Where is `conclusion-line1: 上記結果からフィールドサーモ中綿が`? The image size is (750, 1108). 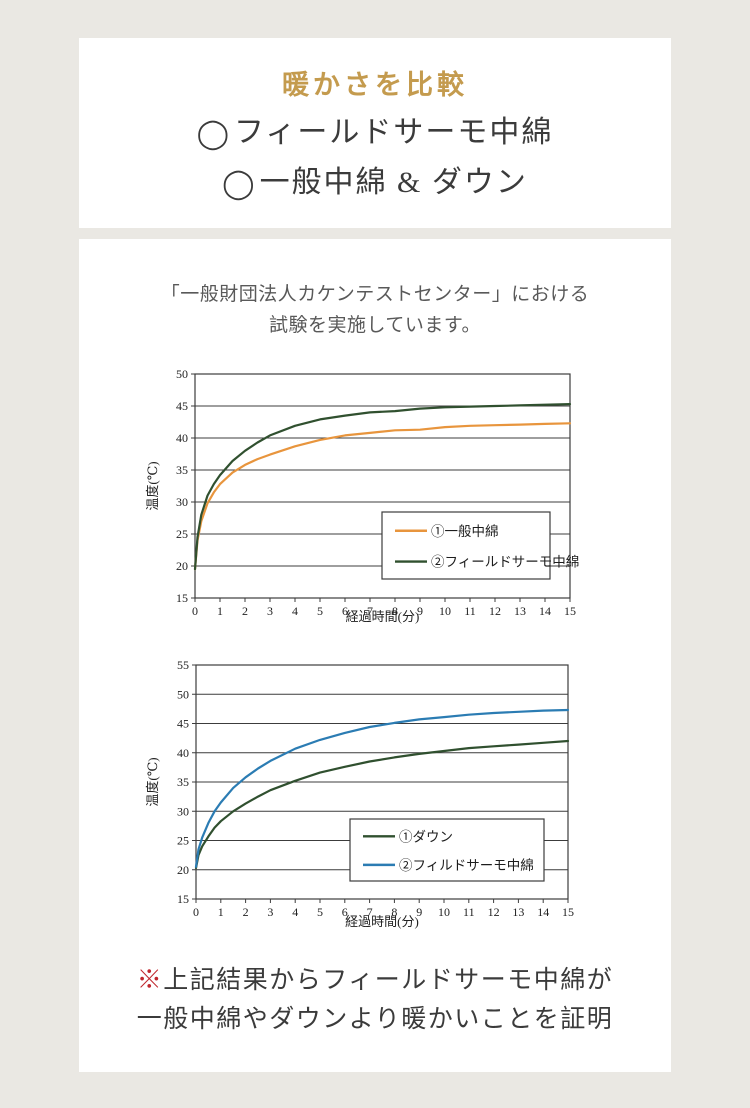 conclusion-line1: 上記結果からフィールドサーモ中綿が is located at coordinates (388, 980).